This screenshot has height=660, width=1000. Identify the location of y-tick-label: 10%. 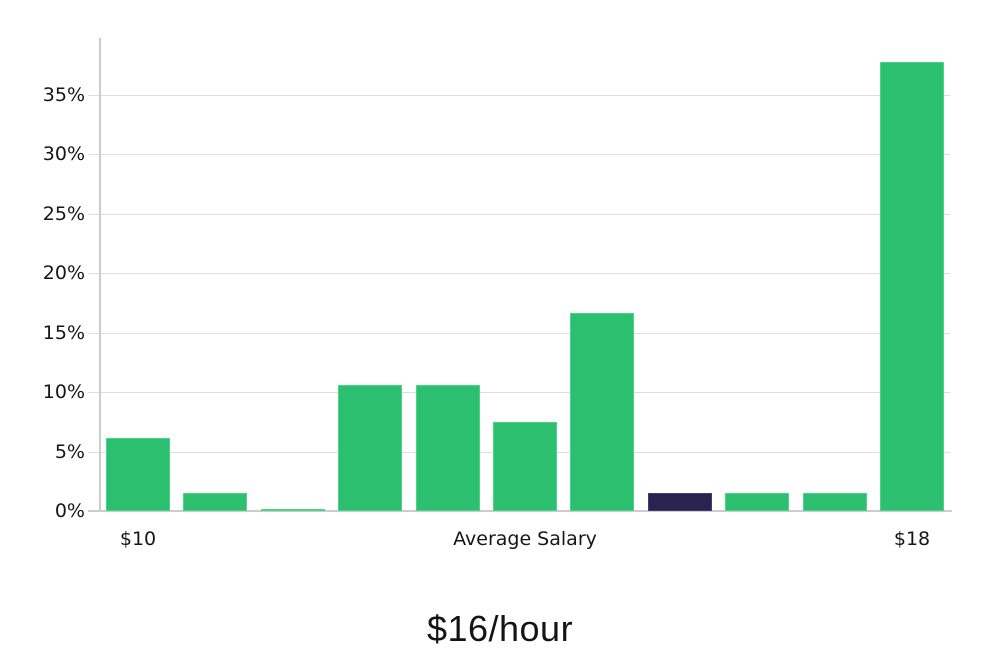
(63, 392).